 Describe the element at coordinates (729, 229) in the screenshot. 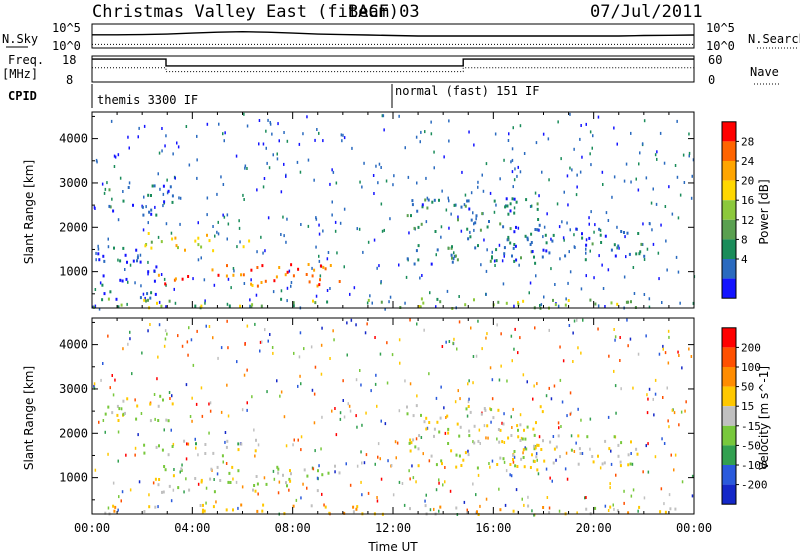

I see `power-cbar-swatch` at that location.